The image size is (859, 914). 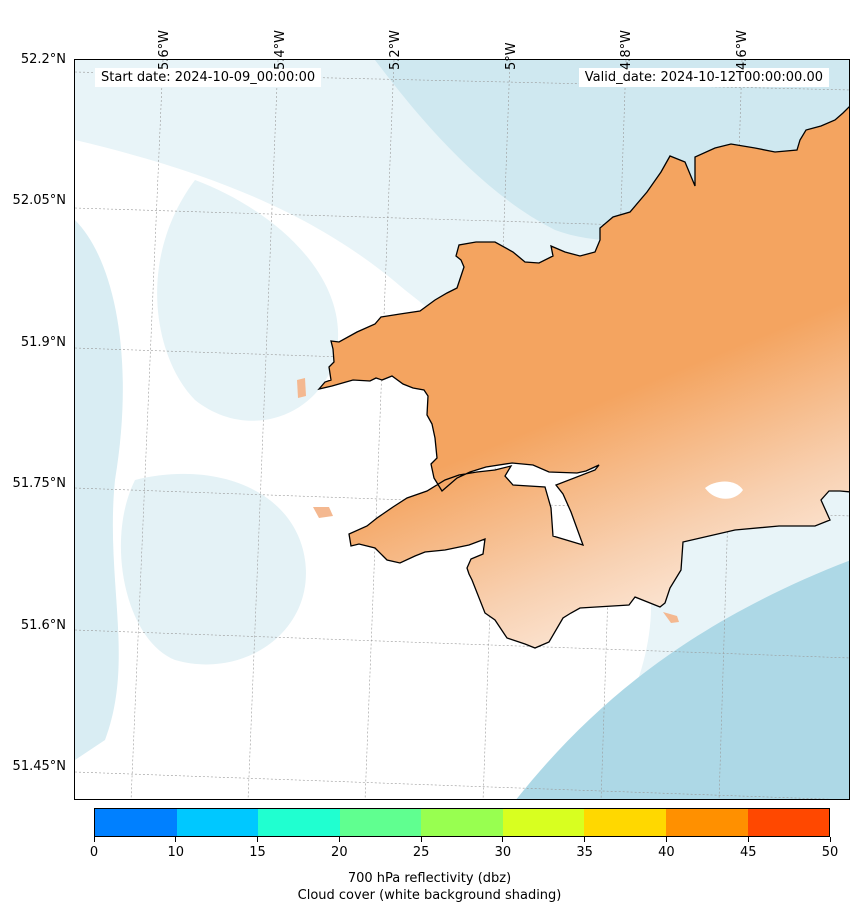 What do you see at coordinates (421, 852) in the screenshot?
I see `colorbar-tick-label: 25` at bounding box center [421, 852].